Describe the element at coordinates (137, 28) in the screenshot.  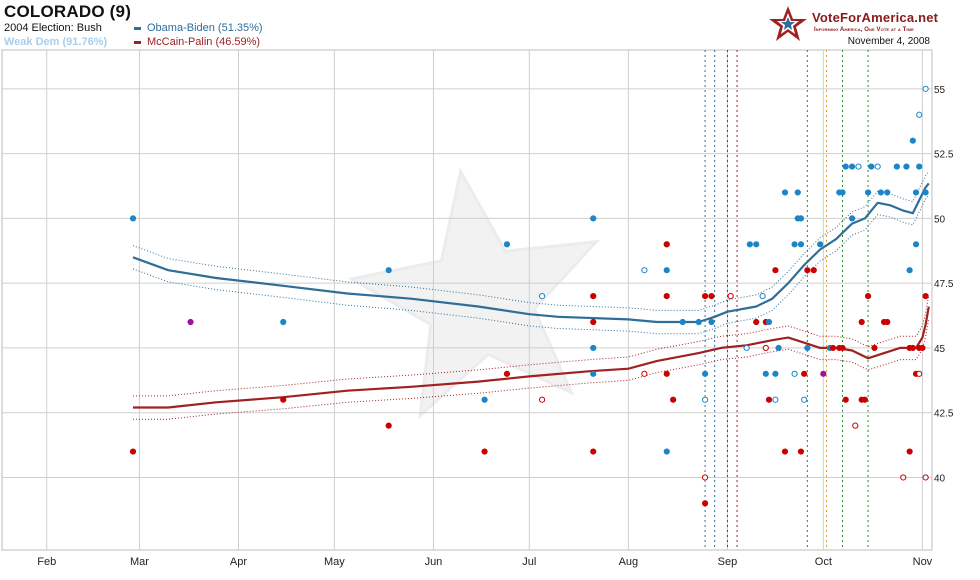
I see `legend-obama-swatch` at that location.